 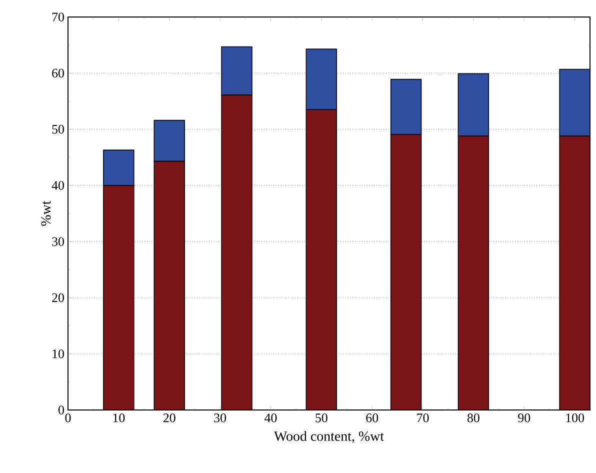 What do you see at coordinates (270, 418) in the screenshot?
I see `x-tick-label: 40` at bounding box center [270, 418].